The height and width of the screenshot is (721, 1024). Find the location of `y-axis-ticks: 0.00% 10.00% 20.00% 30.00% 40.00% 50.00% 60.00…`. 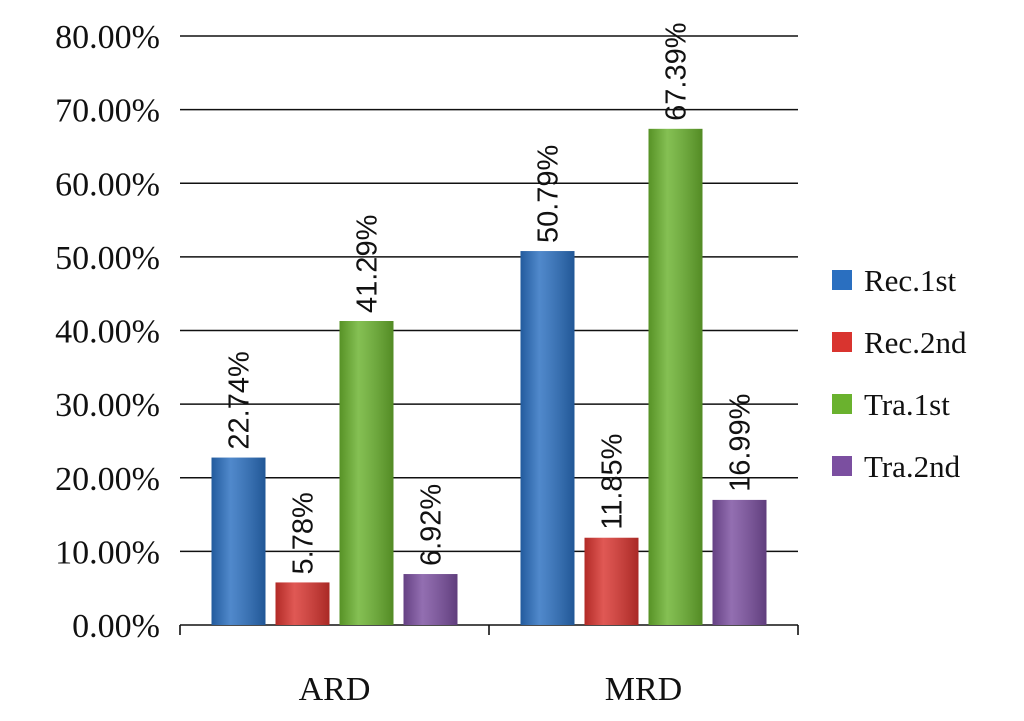

y-axis-ticks: 0.00% 10.00% 20.00% 30.00% 40.00% 50.00% 60.00… is located at coordinates (107, 332).